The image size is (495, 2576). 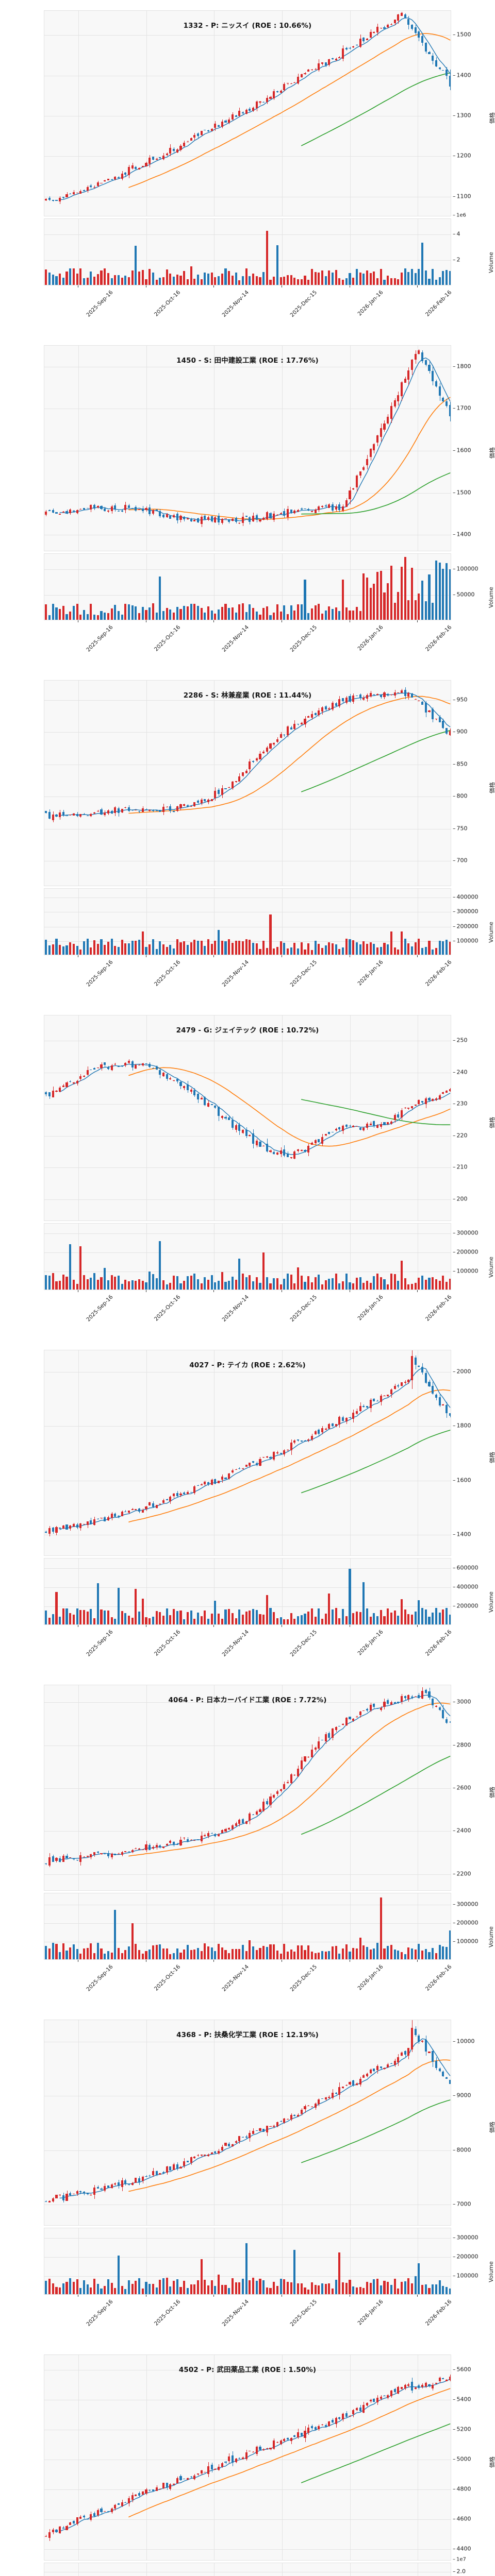 What do you see at coordinates (460, 699) in the screenshot?
I see `price-ytick: 950` at bounding box center [460, 699].